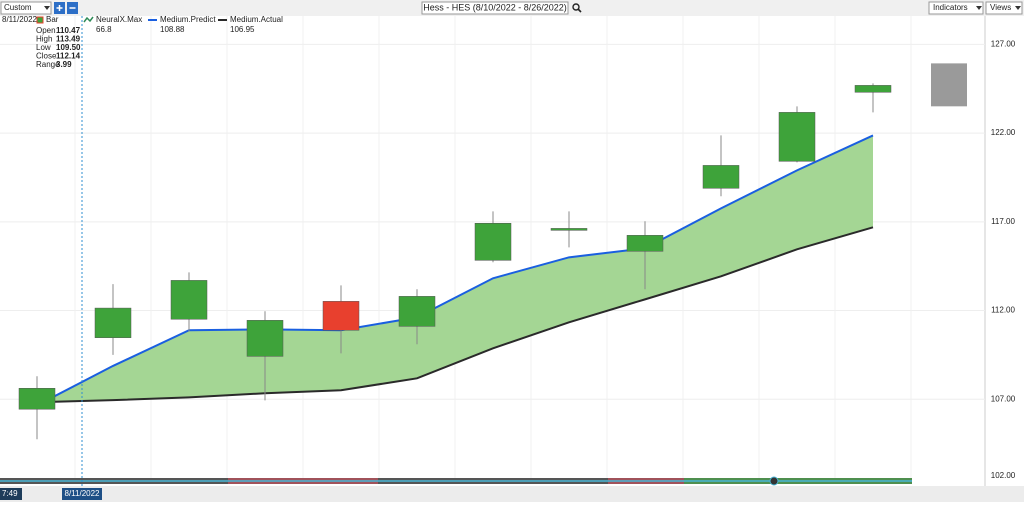 The width and height of the screenshot is (1024, 507). I want to click on preset-dropdown, so click(26, 8).